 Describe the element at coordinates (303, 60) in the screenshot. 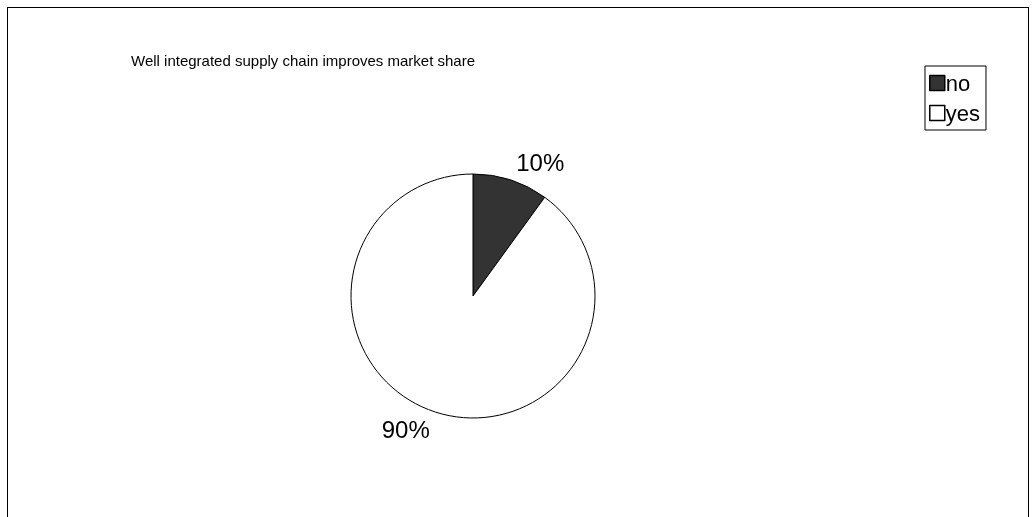

I see `chart-title: Well integrated supply chain improves market share` at that location.